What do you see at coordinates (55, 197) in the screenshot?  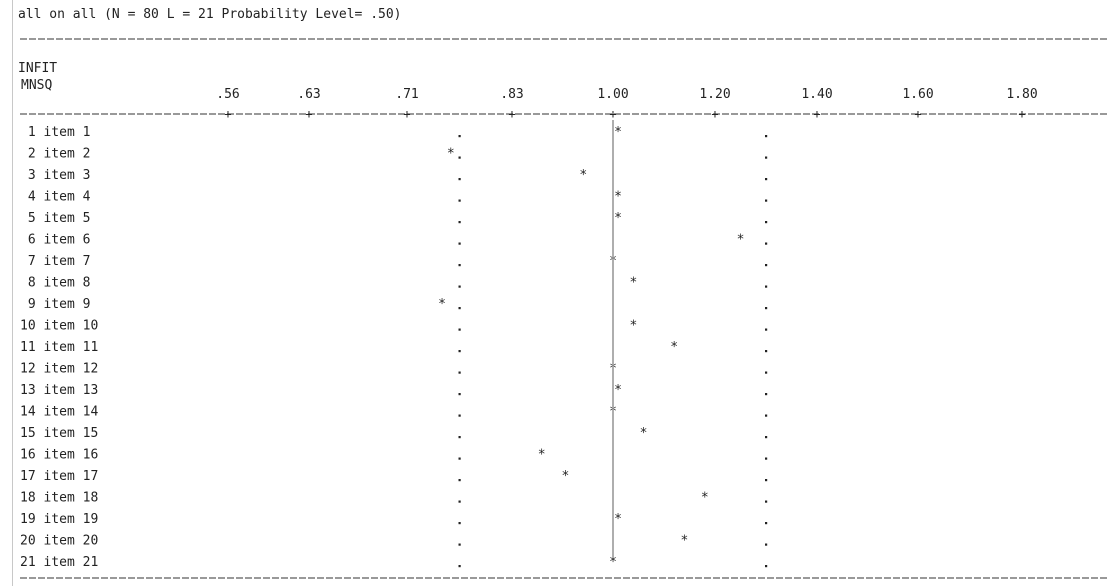 I see `item-label: 4 item 4` at bounding box center [55, 197].